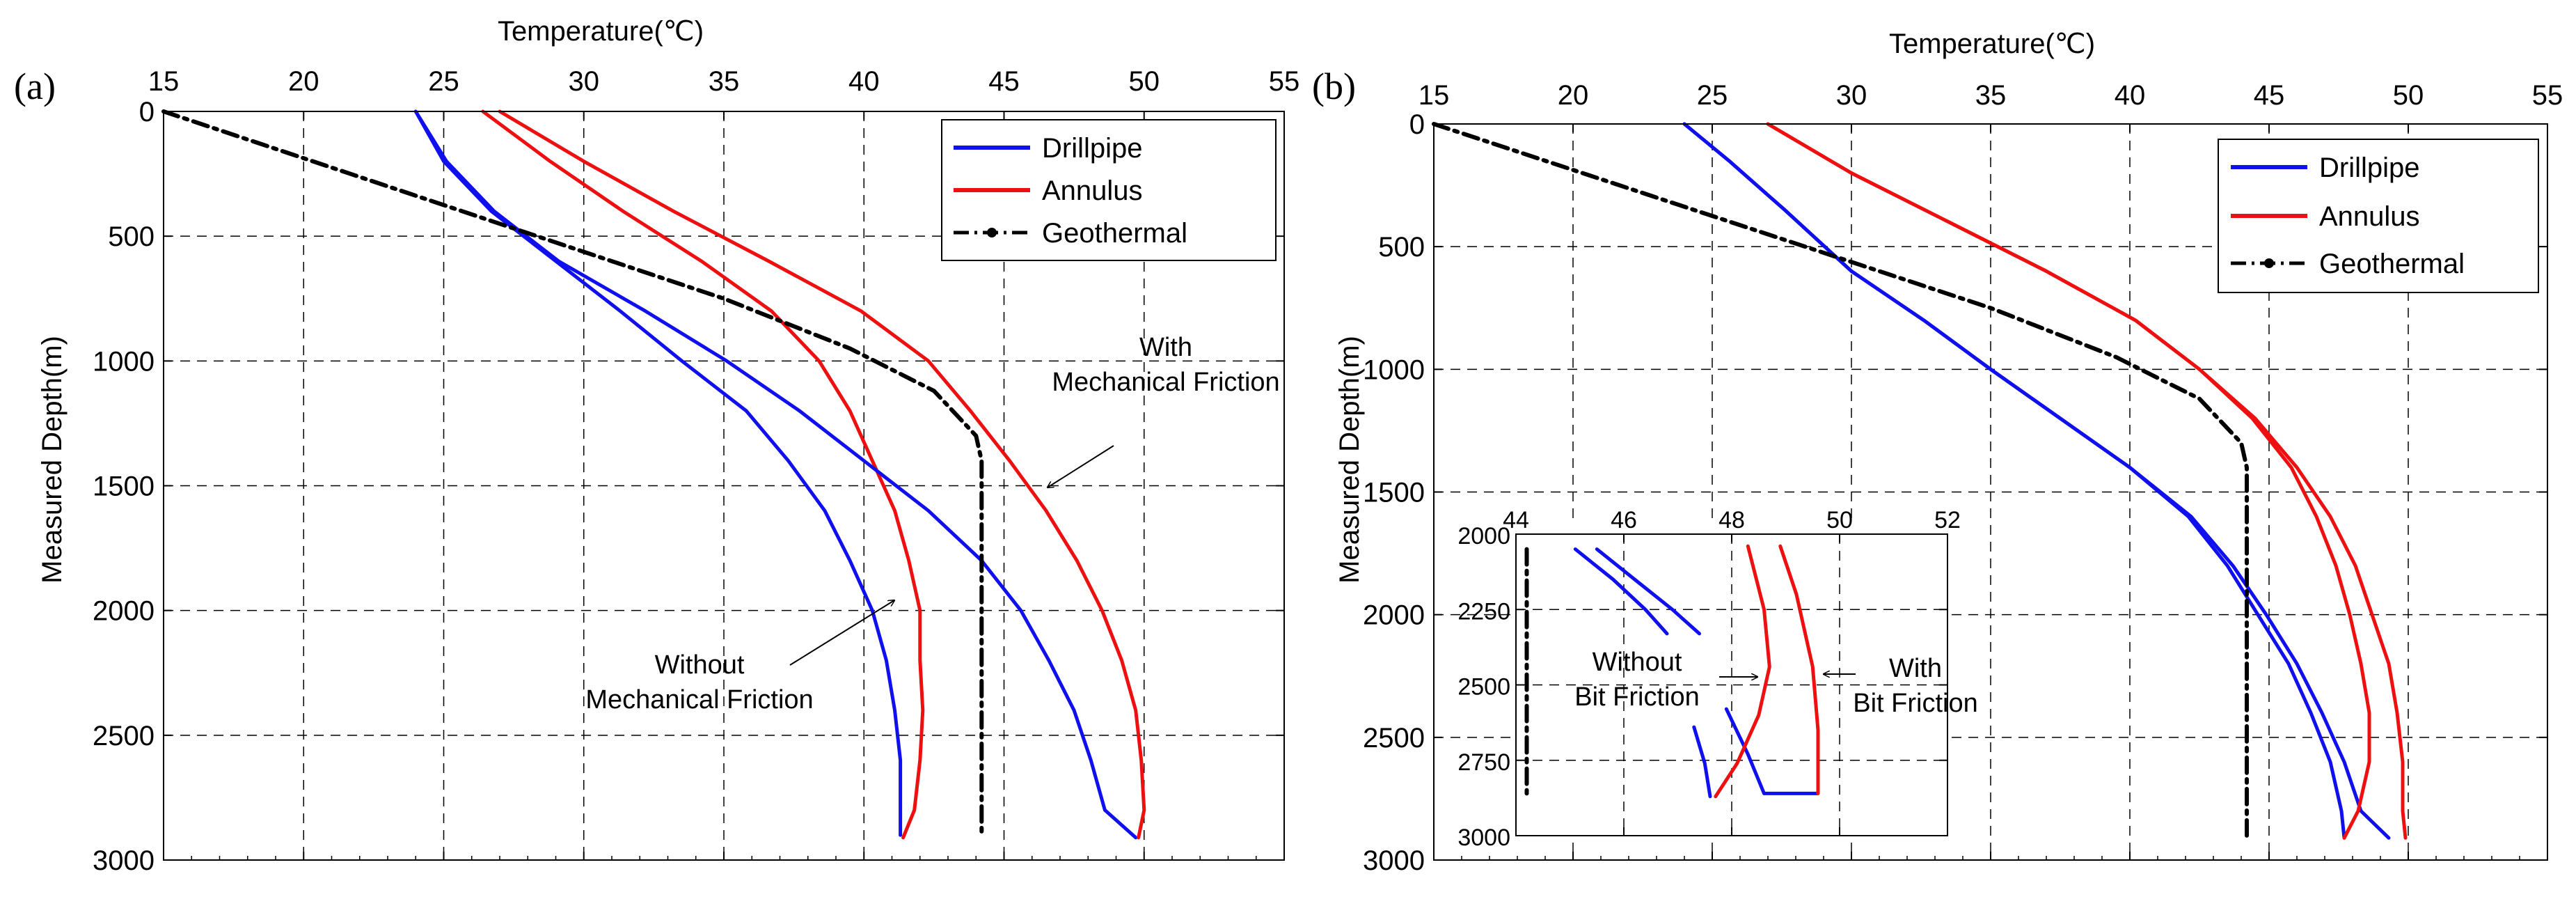 Image resolution: width=2576 pixels, height=906 pixels. Describe the element at coordinates (1991, 95) in the screenshot. I see `panel-b-x-tick-label: 35` at that location.